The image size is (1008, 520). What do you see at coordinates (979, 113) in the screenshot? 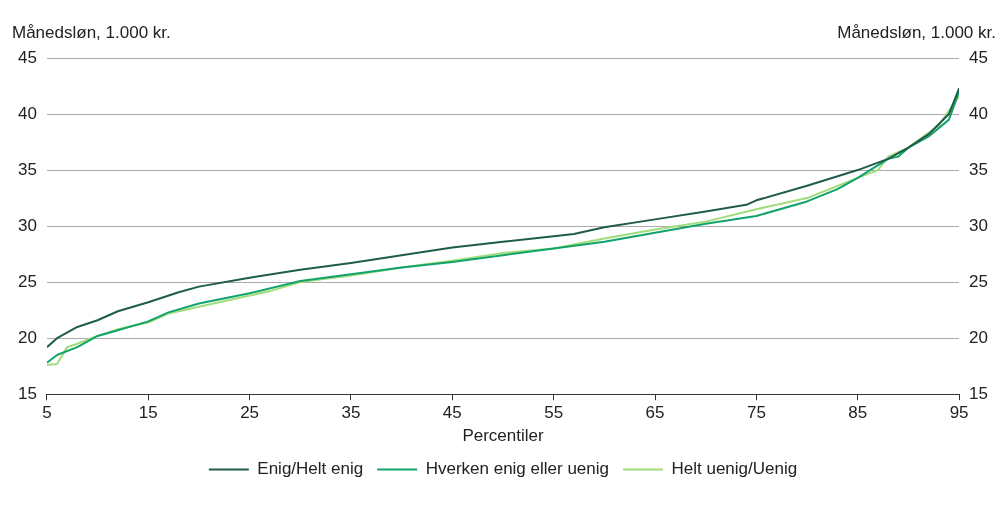
I see `y2-tick-label: 40` at bounding box center [979, 113].